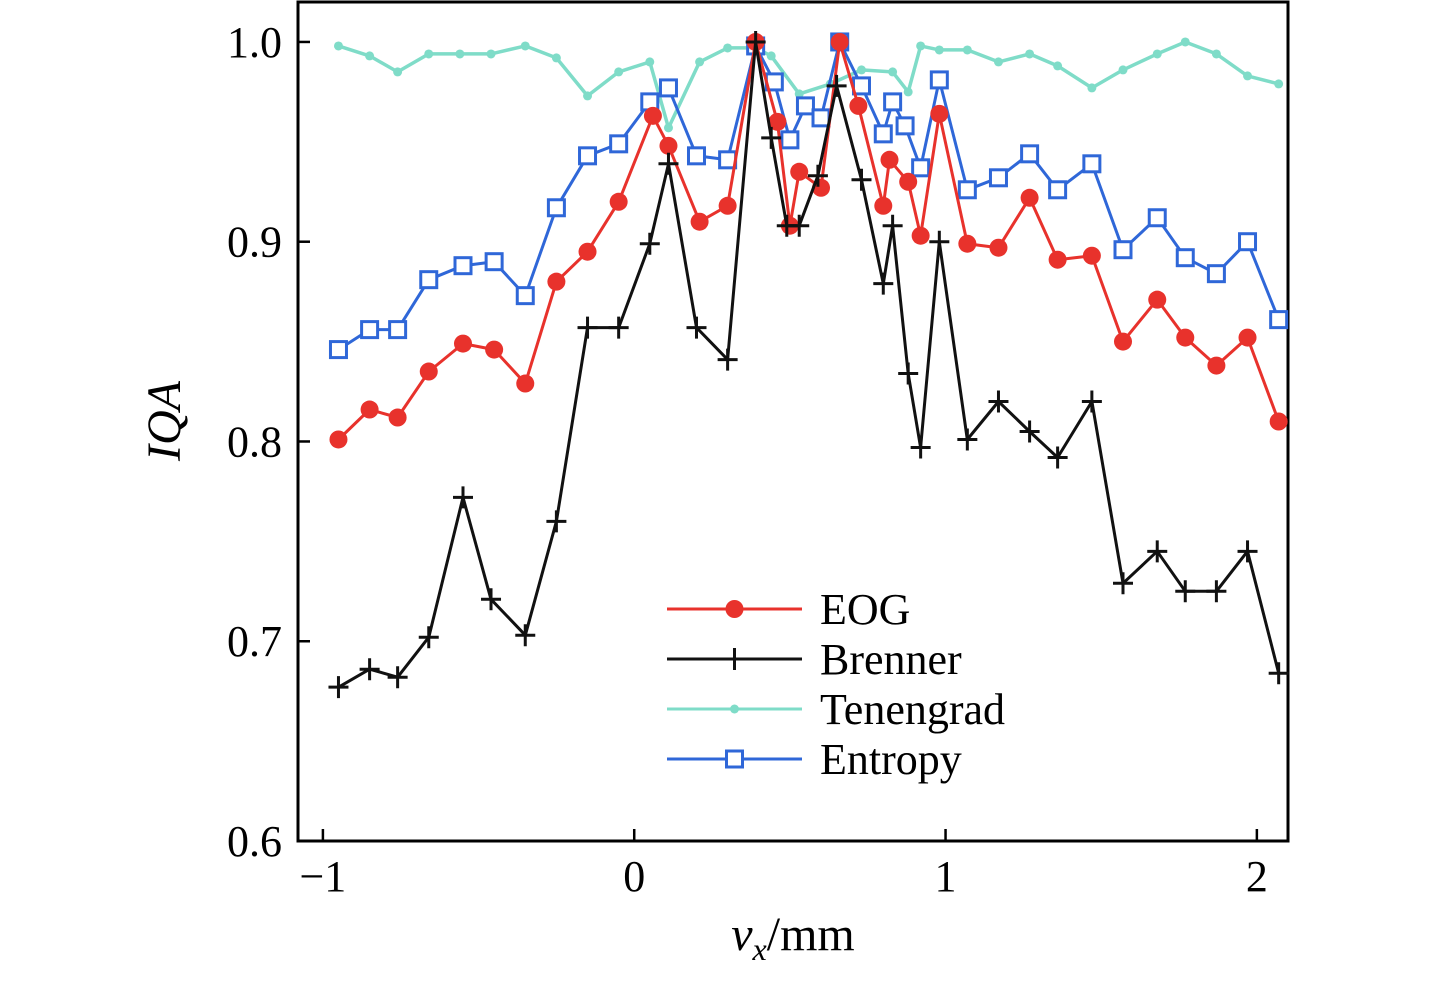  Describe the element at coordinates (891, 659) in the screenshot. I see `legend-label: Brenner` at that location.